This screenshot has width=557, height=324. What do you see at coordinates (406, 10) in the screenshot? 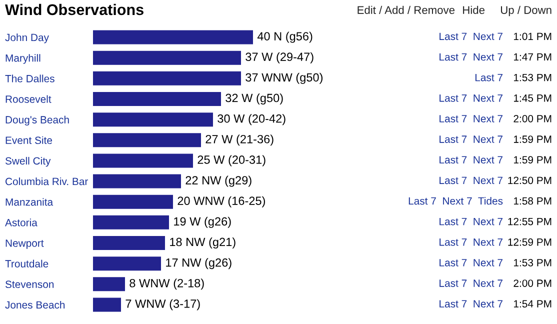
I see `text: Edit / Add / Remove` at bounding box center [406, 10].